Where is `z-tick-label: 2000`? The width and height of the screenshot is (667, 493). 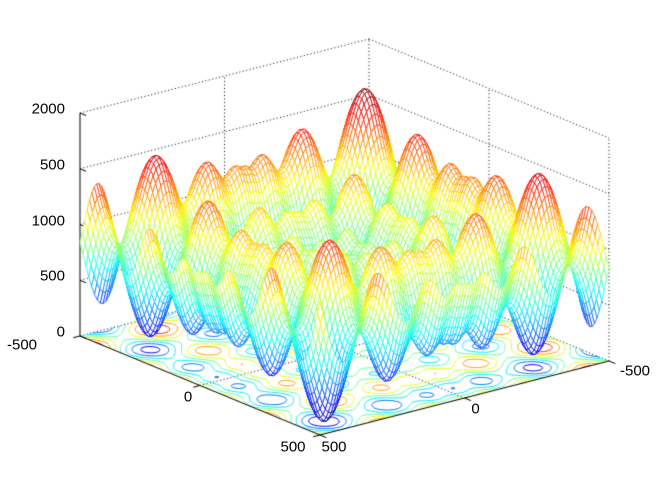 z-tick-label: 2000 is located at coordinates (48, 109).